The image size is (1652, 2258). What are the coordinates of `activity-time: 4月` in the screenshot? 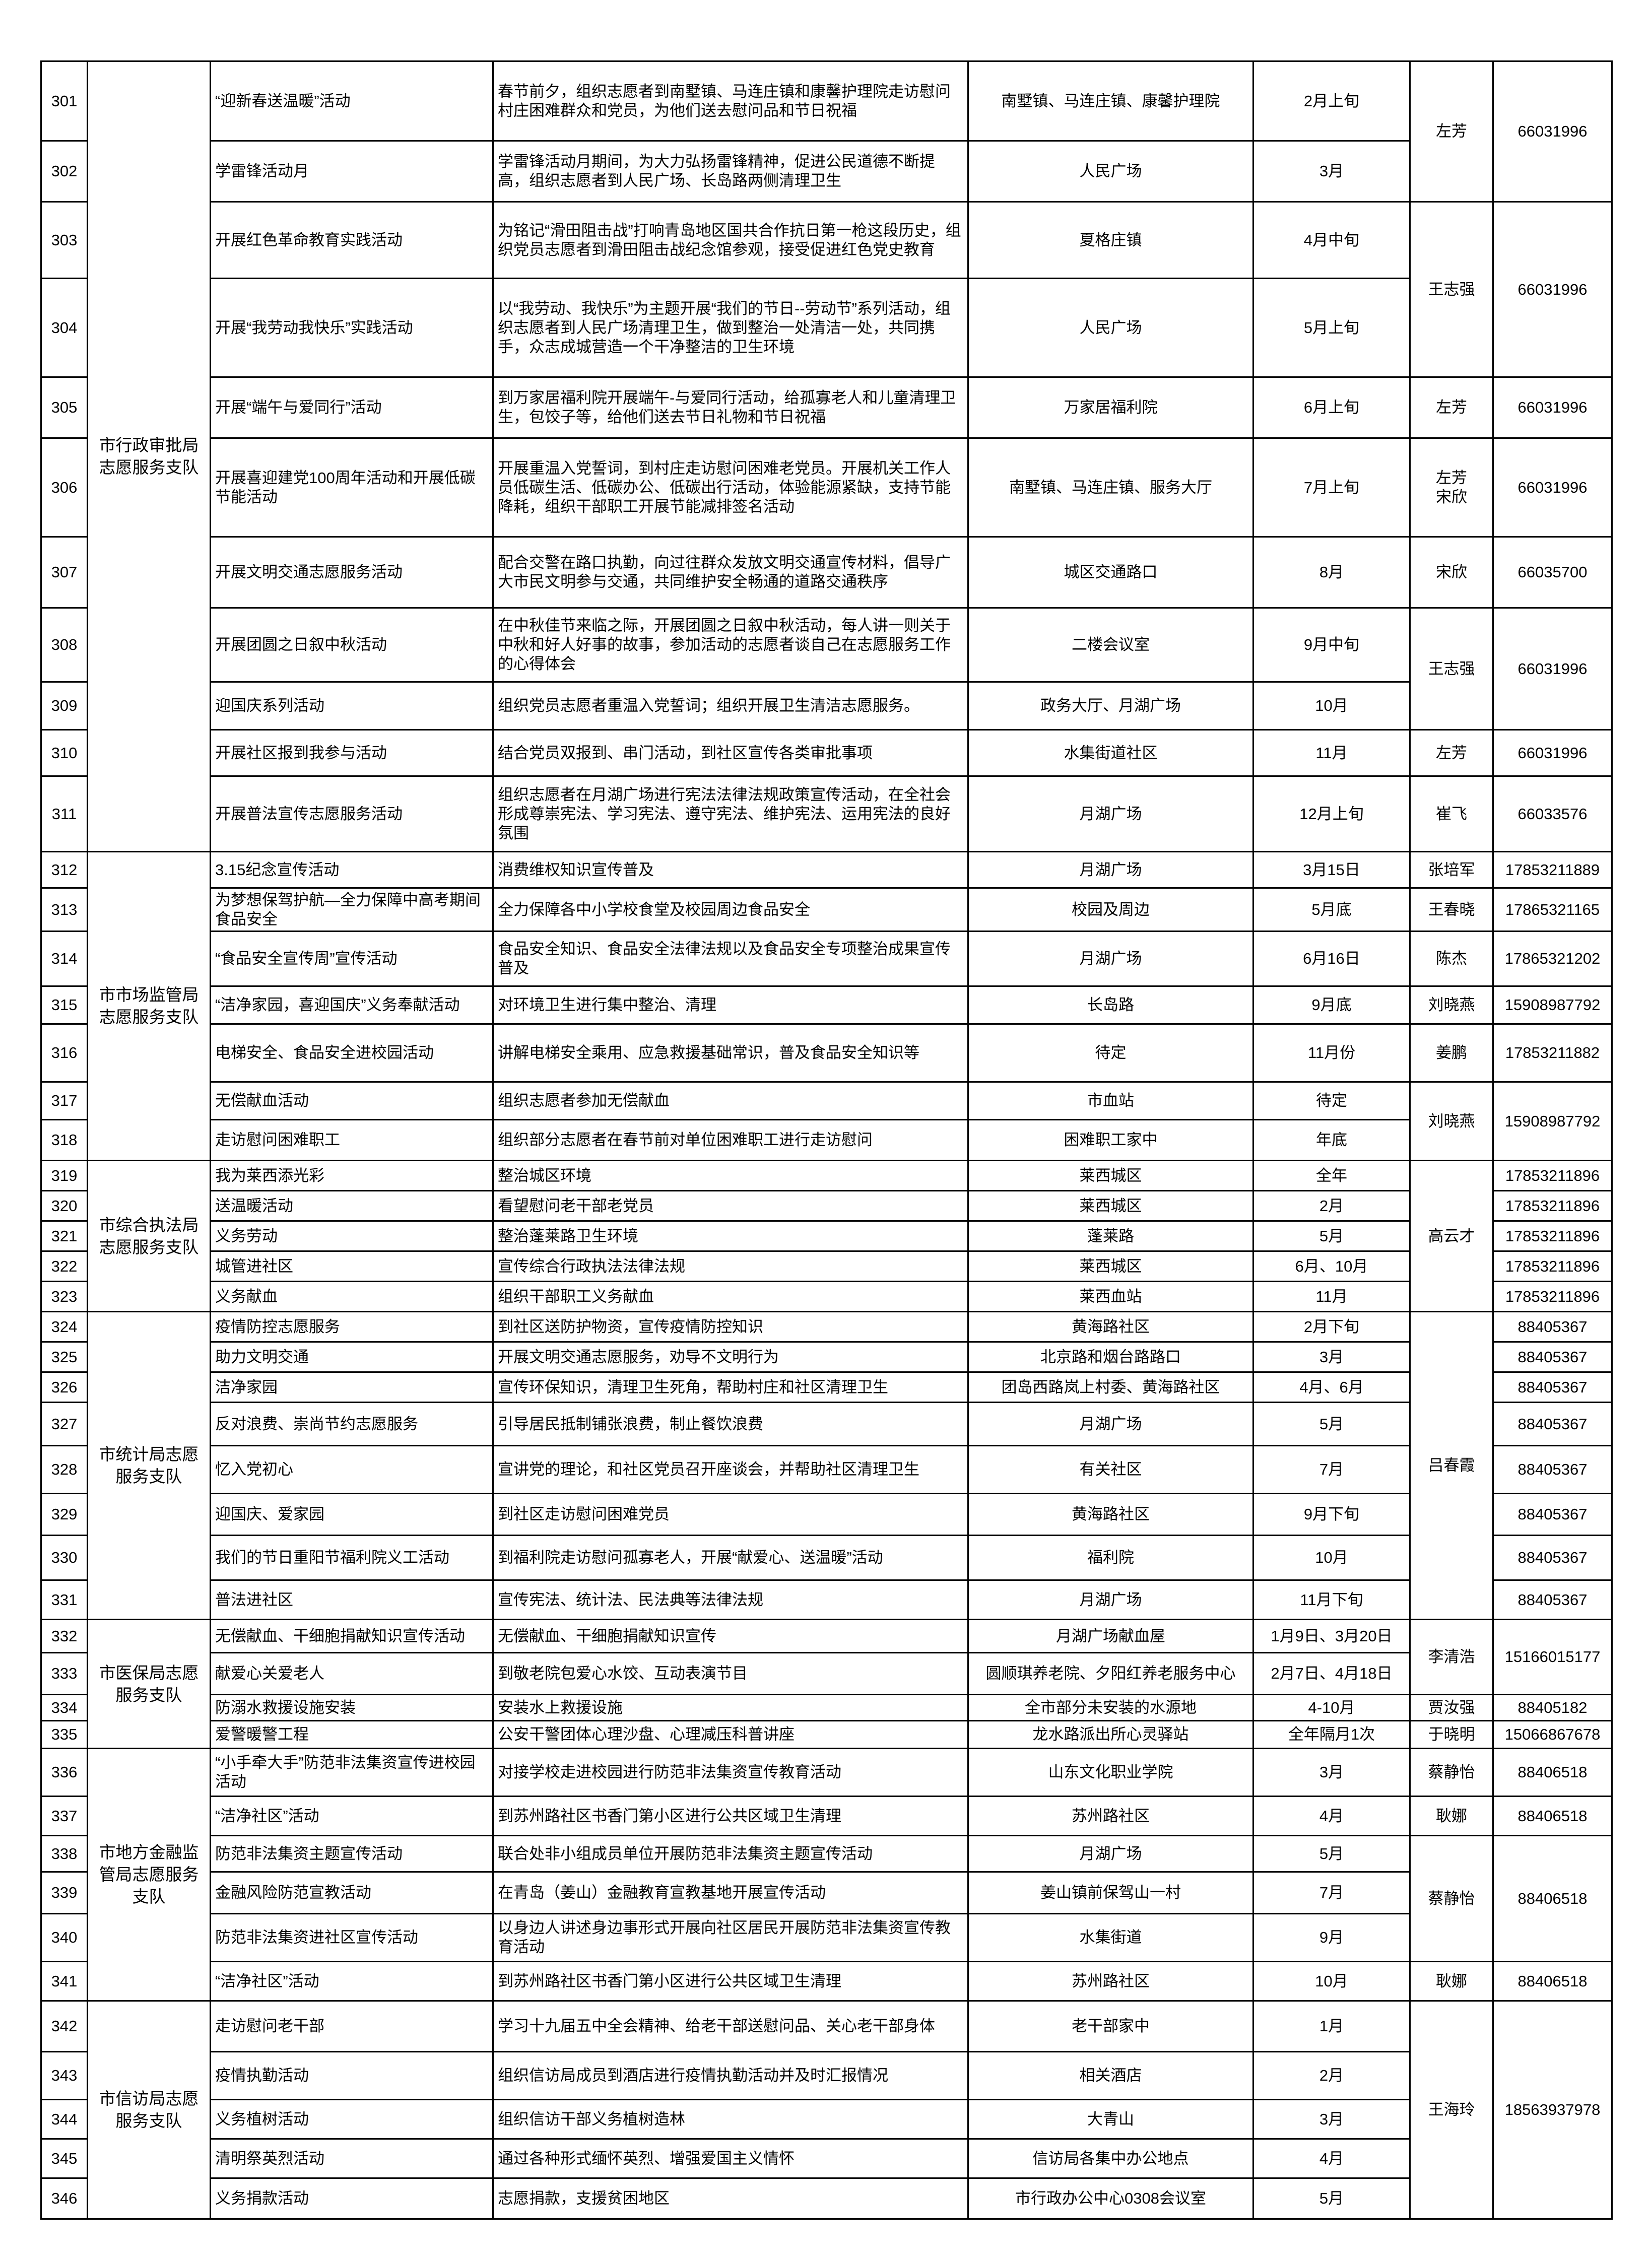 It's located at (1332, 2159).